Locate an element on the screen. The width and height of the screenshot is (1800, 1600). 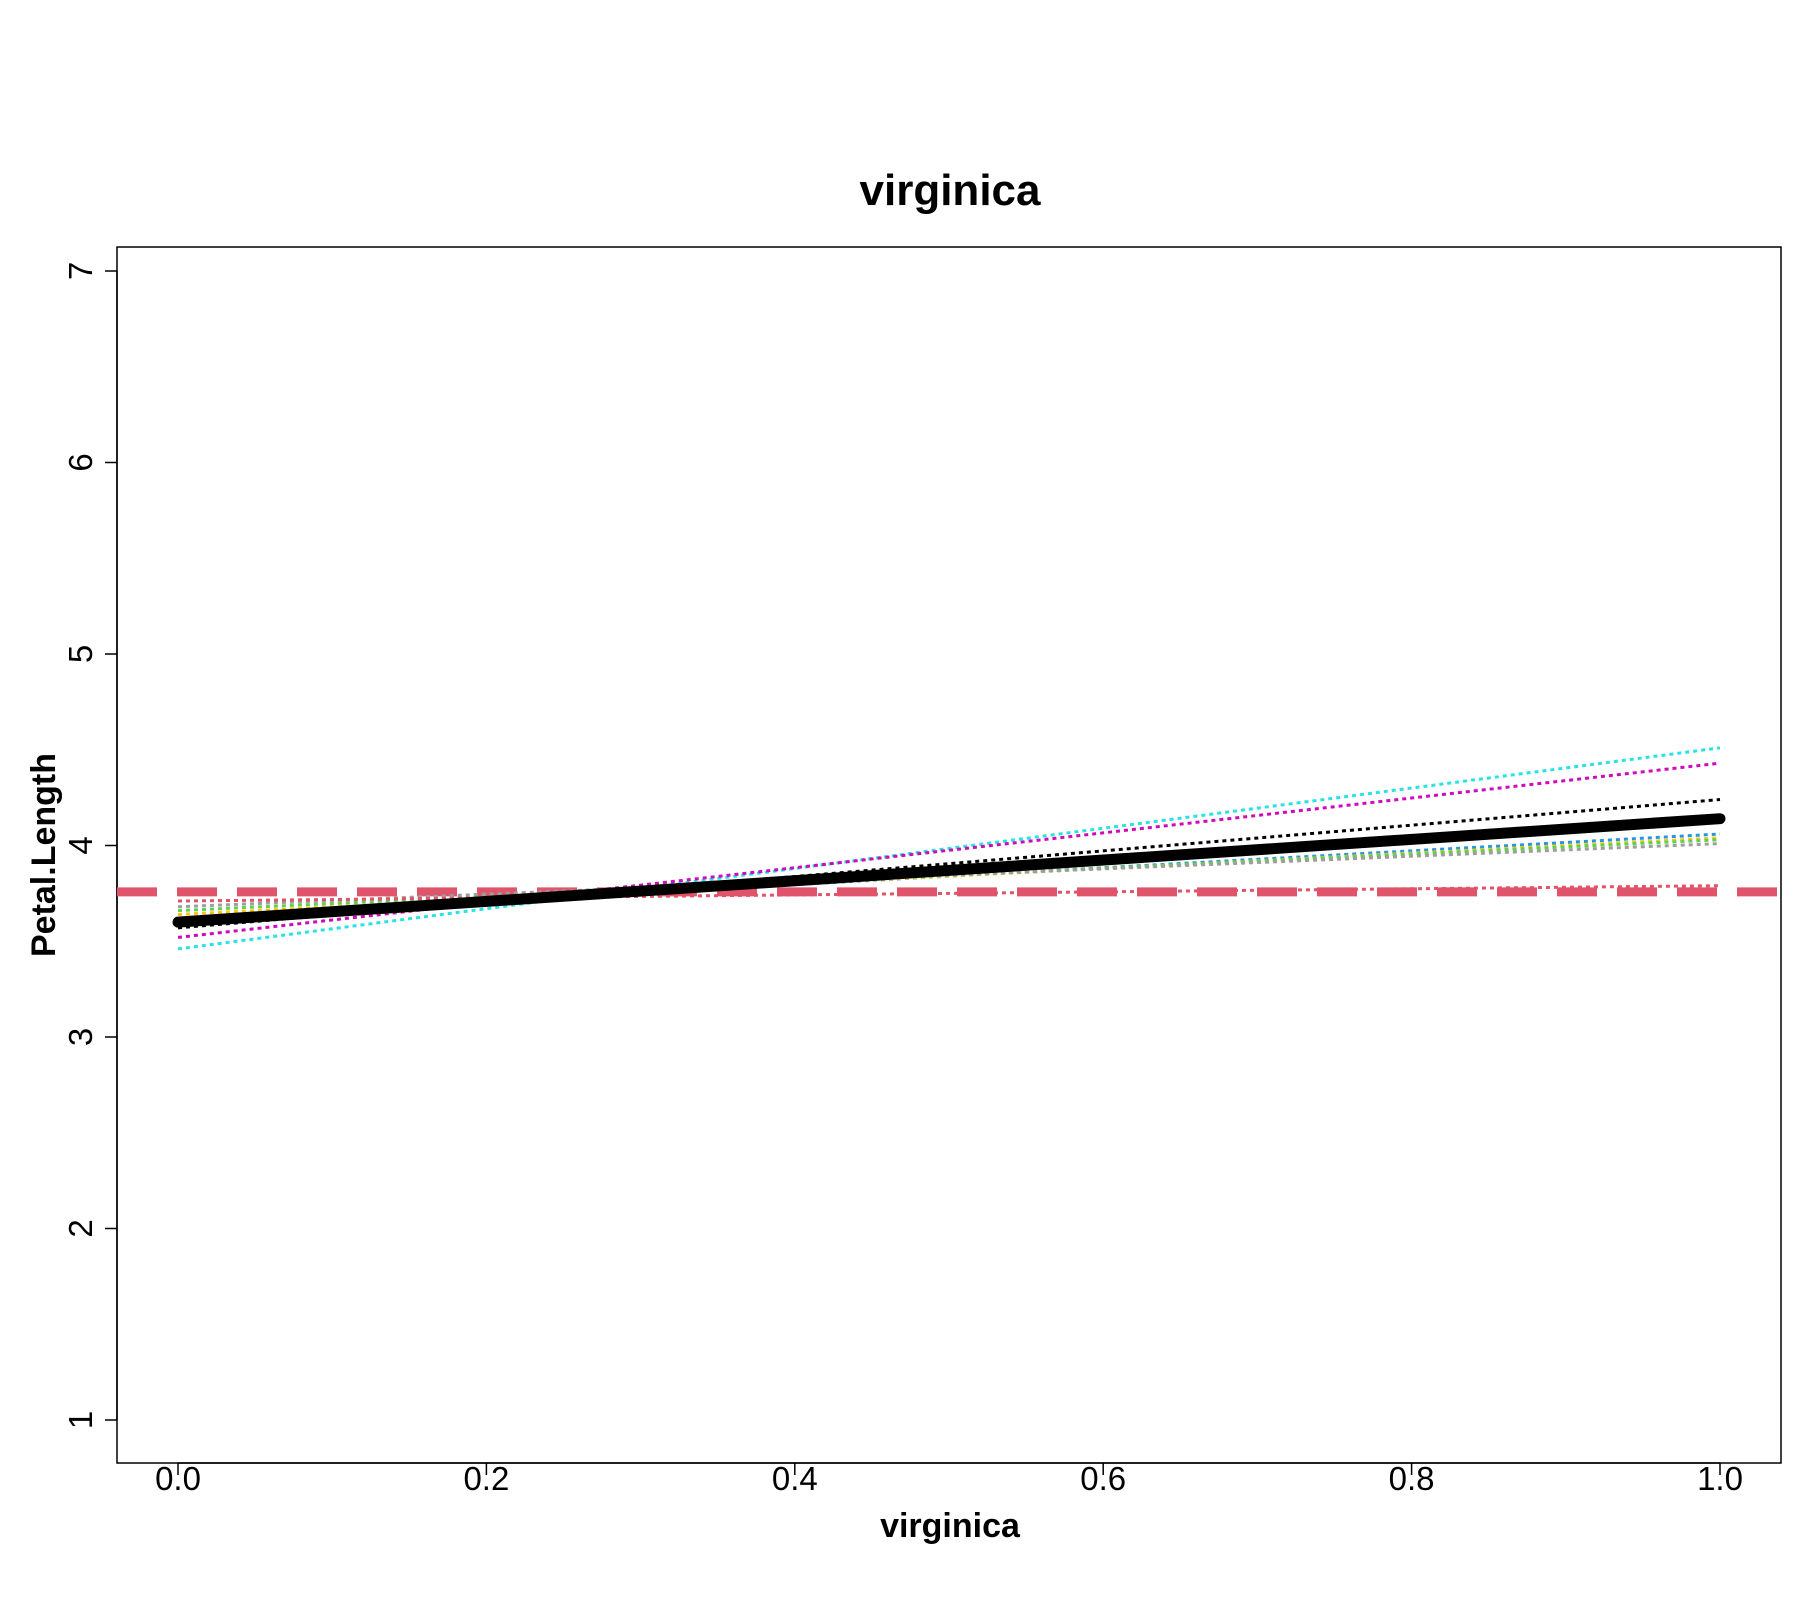
x-tick-label: 0.4 is located at coordinates (795, 1478).